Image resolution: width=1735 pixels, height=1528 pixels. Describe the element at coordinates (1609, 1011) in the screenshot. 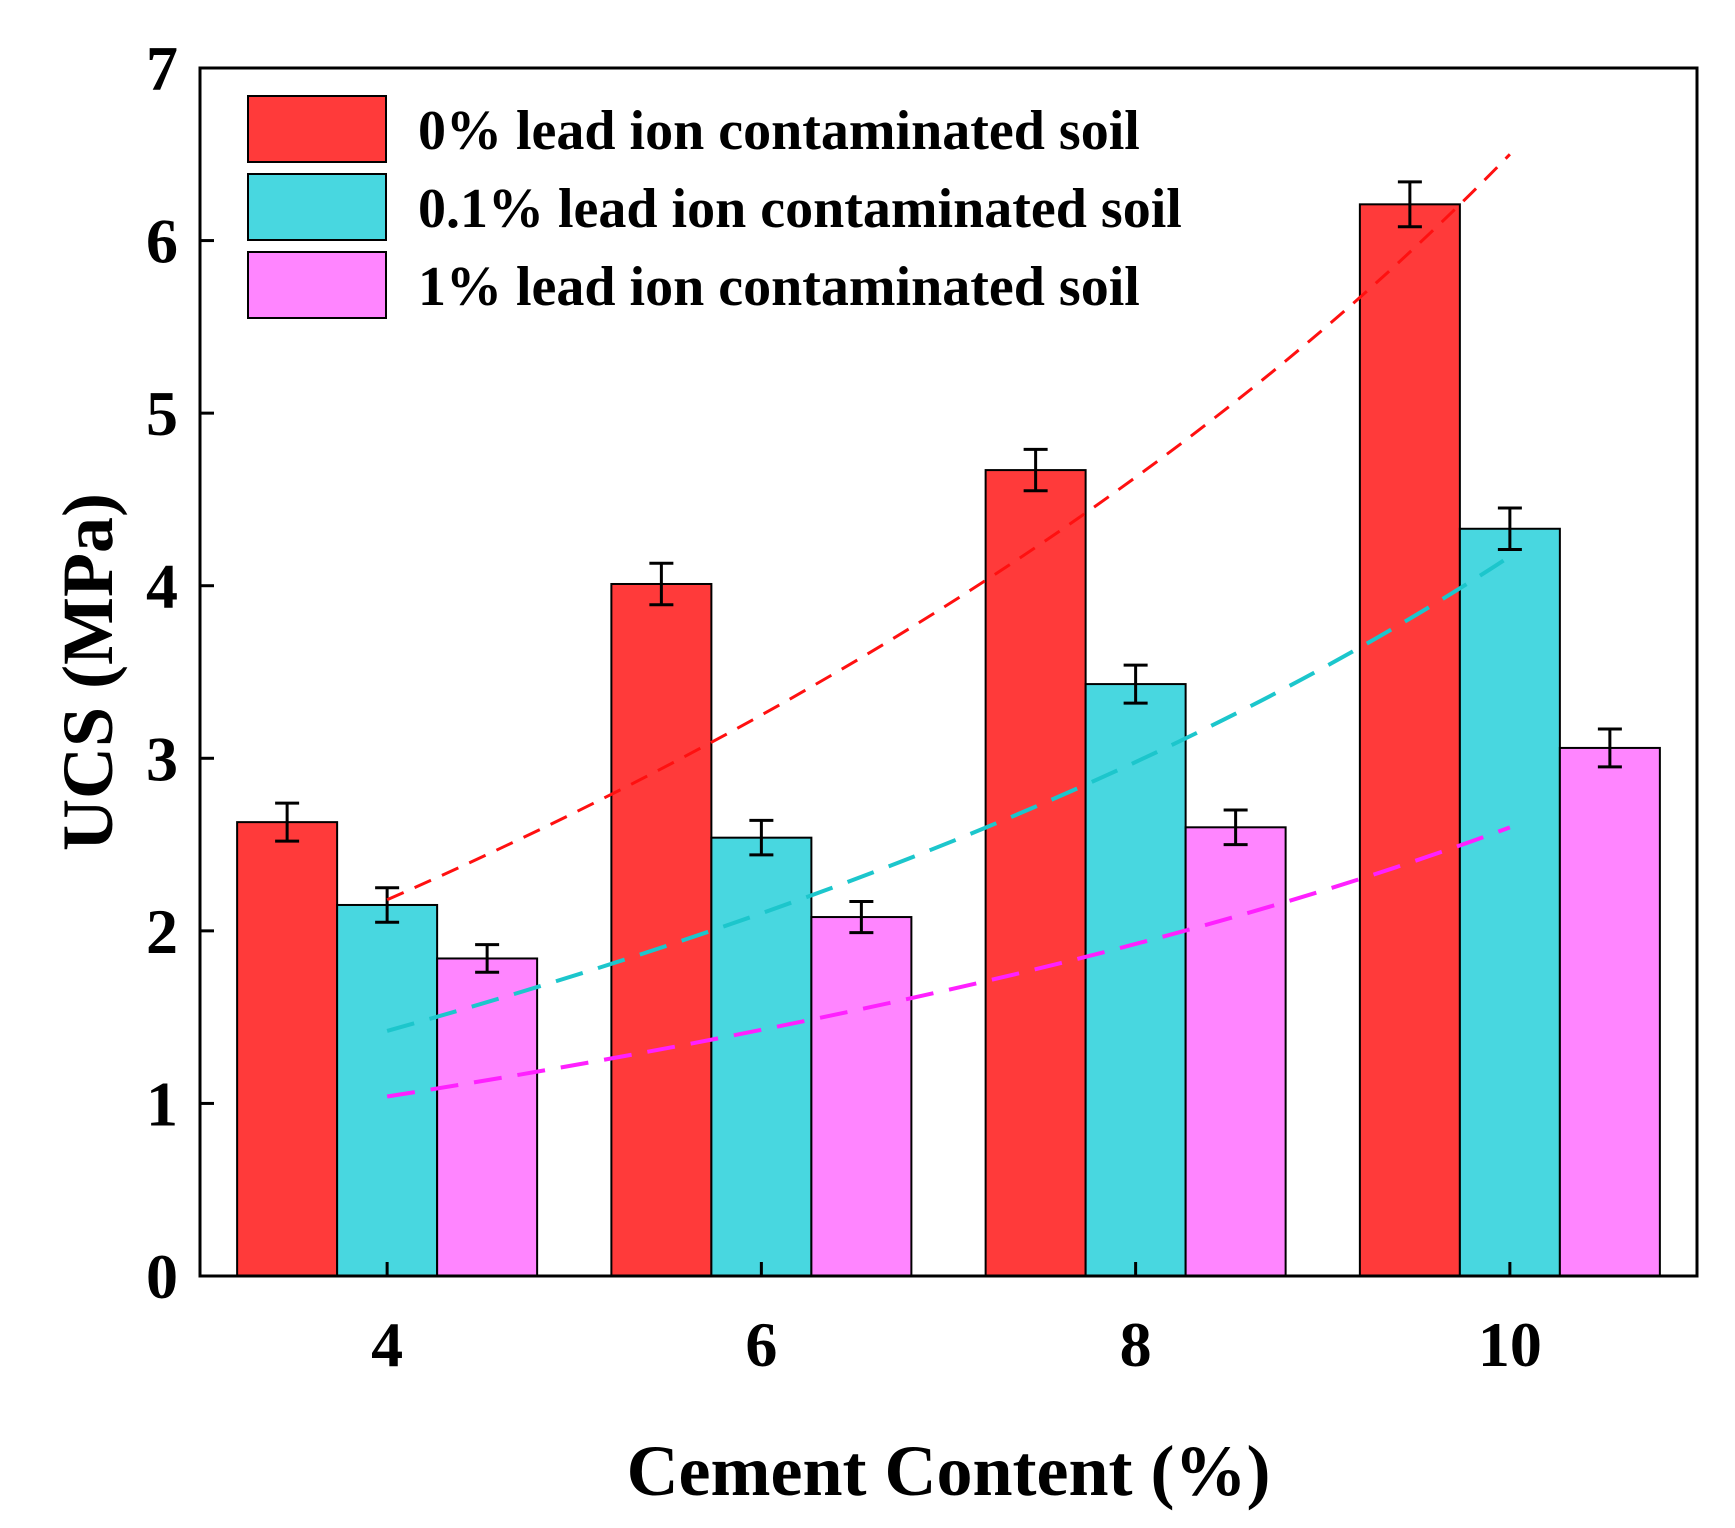

I see `bar-s2-c3` at that location.